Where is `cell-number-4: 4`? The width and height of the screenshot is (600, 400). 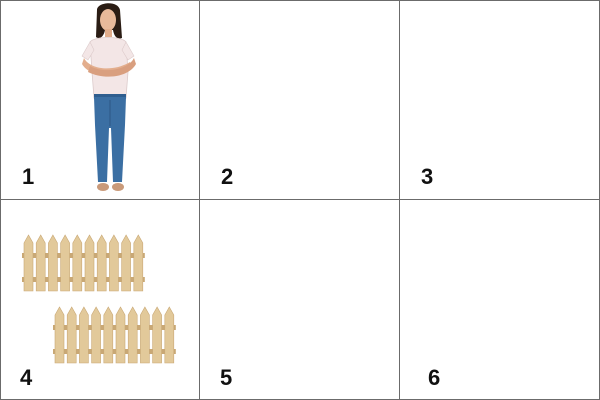 cell-number-4: 4 is located at coordinates (26, 377).